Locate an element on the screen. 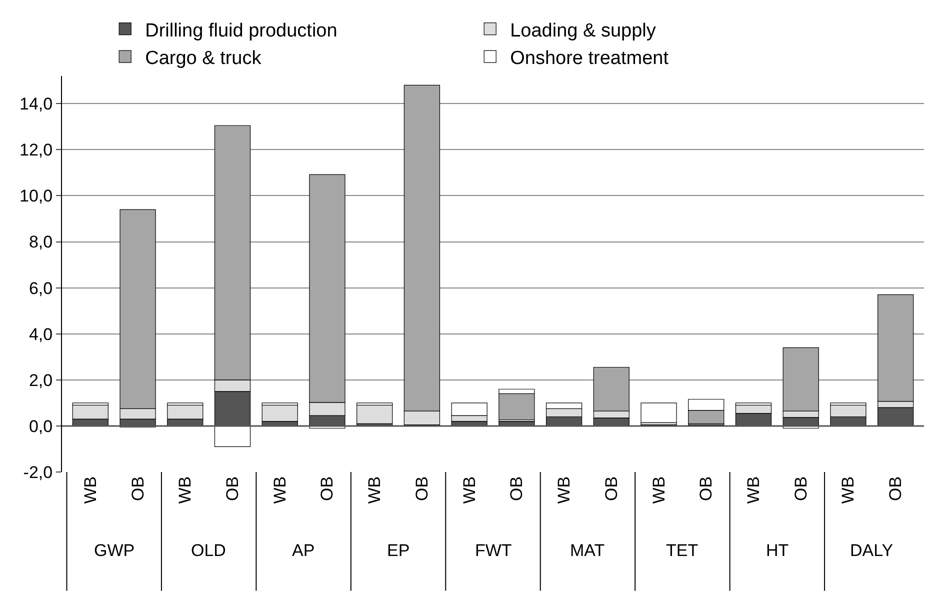 Image resolution: width=934 pixels, height=592 pixels. y-tick-label: 2,0 is located at coordinates (40, 380).